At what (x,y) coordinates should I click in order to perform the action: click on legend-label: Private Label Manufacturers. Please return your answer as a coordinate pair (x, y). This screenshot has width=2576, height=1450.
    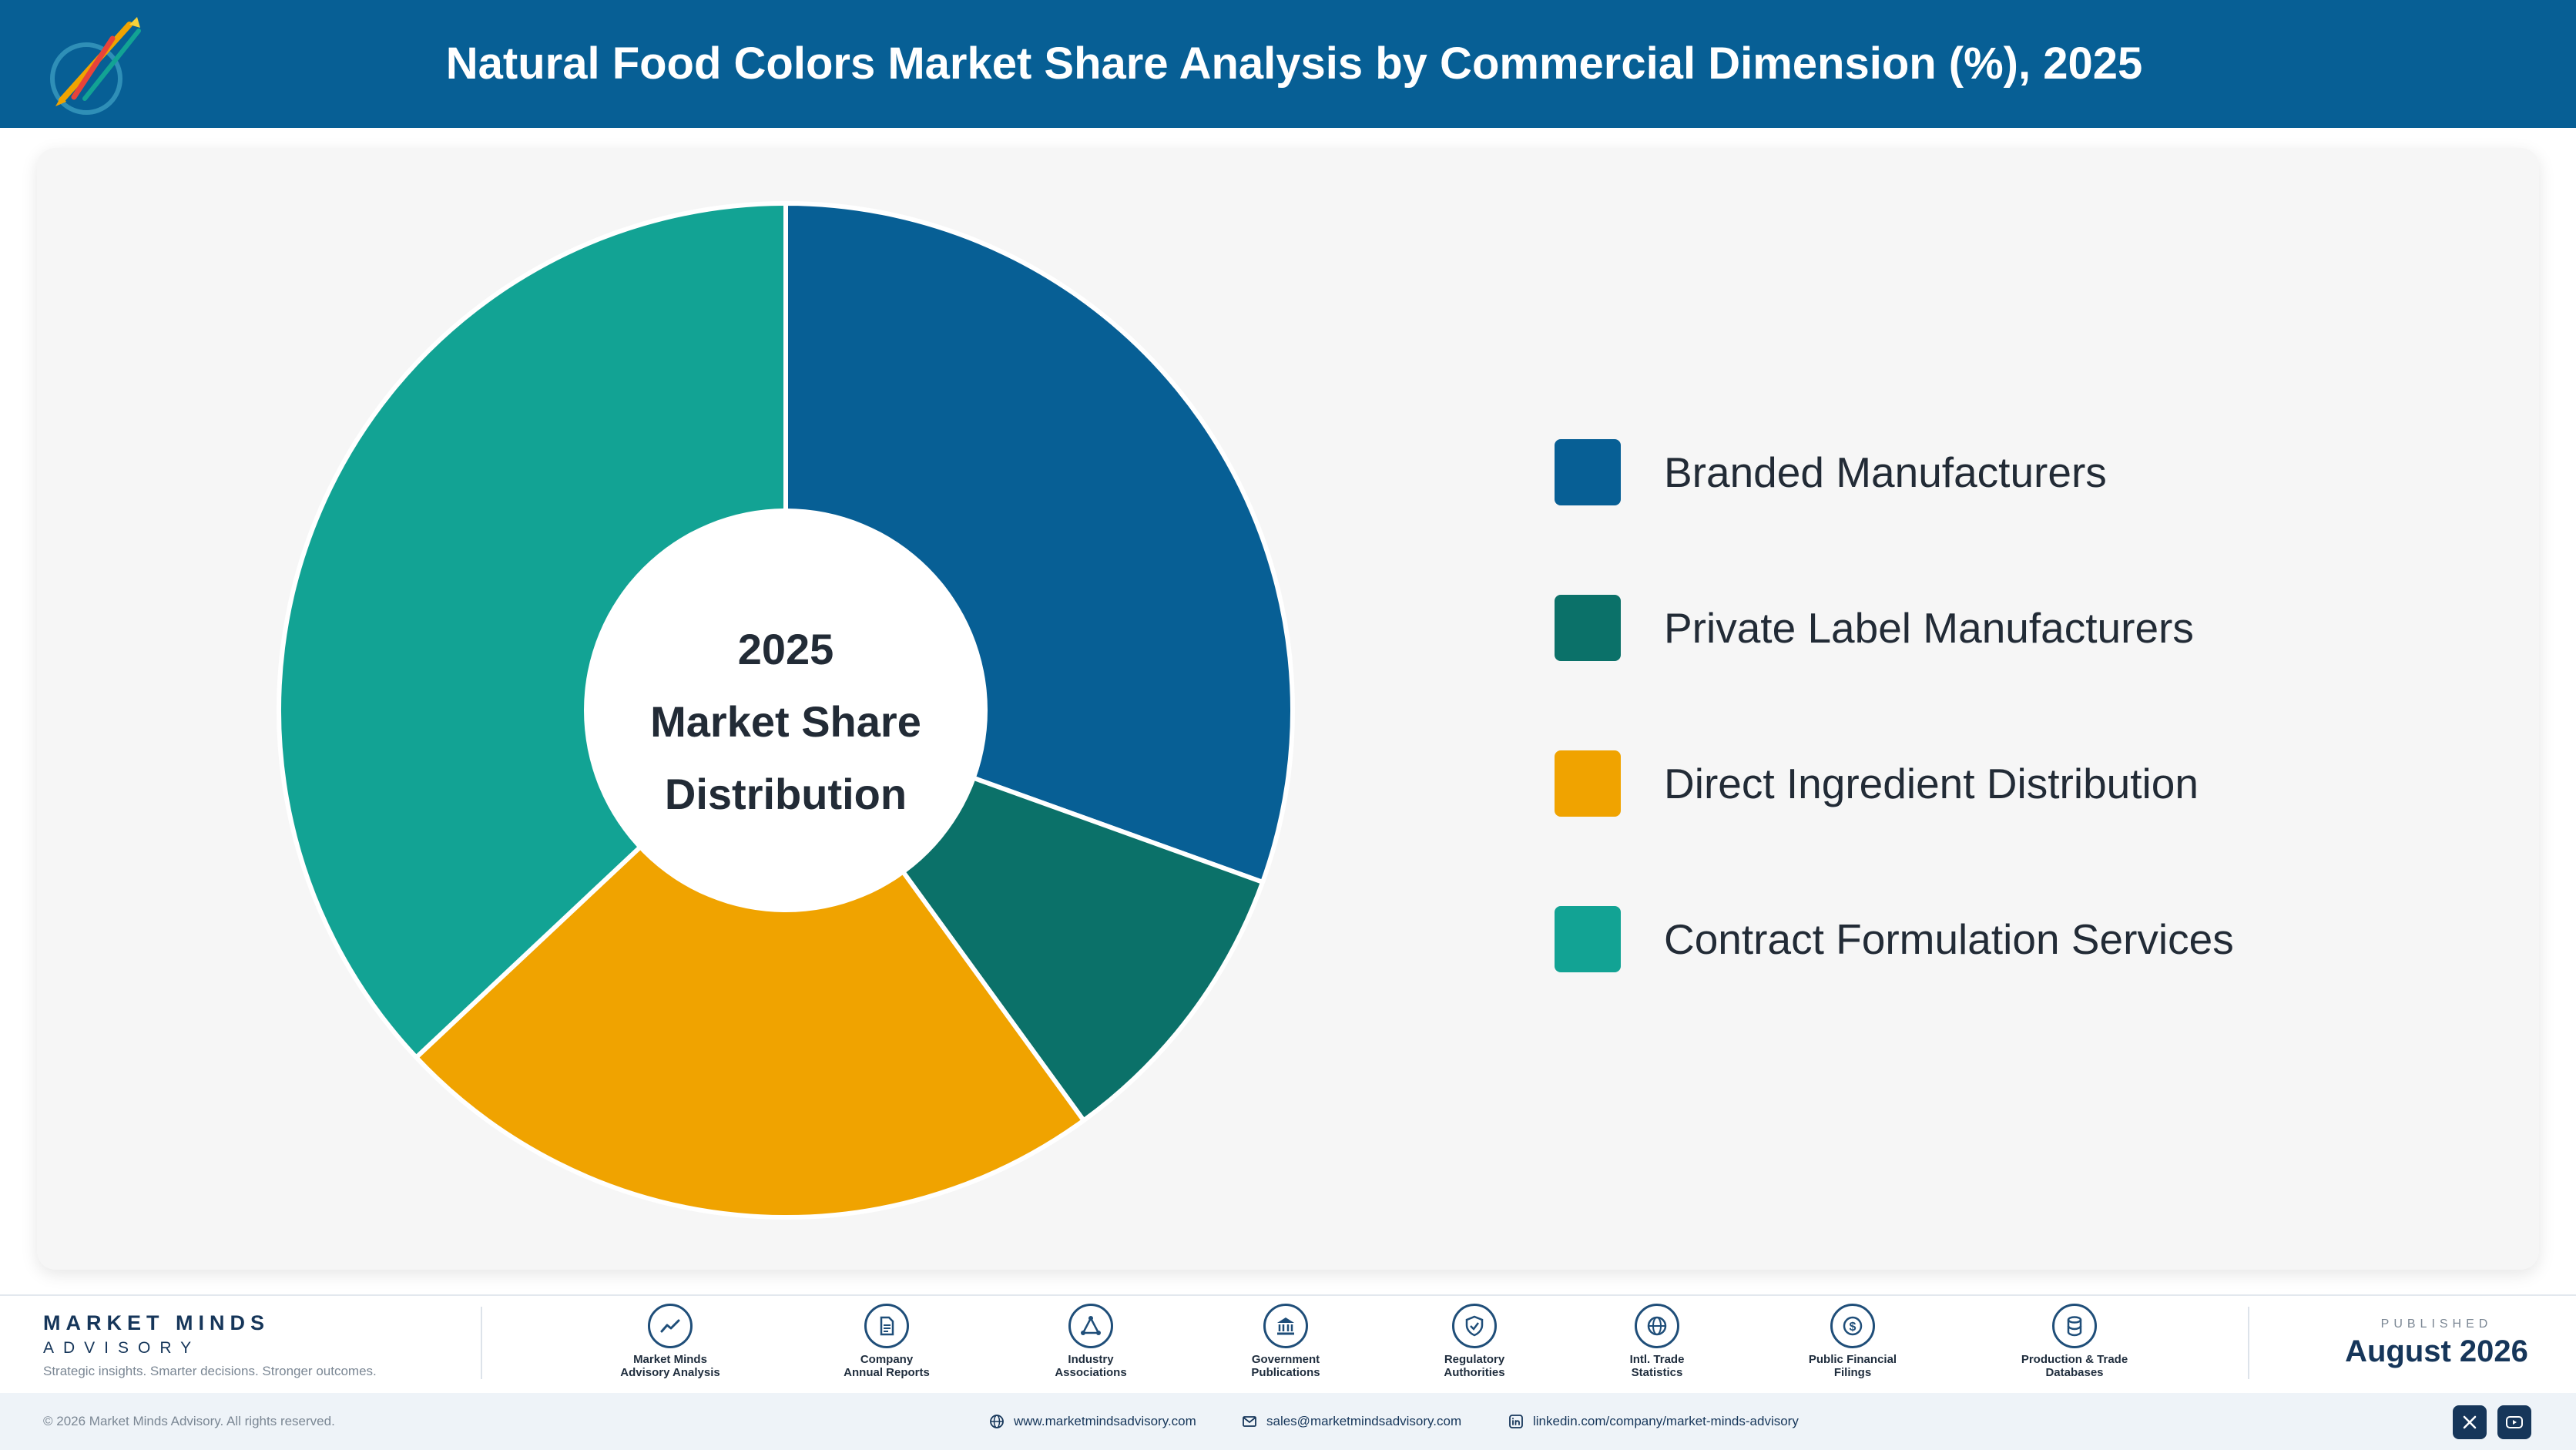
    Looking at the image, I should click on (1929, 628).